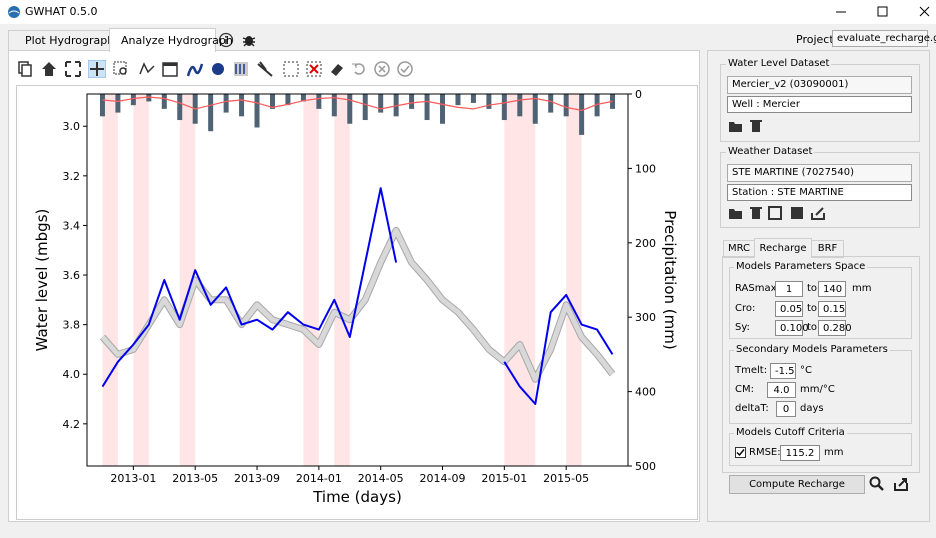 The image size is (936, 538). What do you see at coordinates (645, 466) in the screenshot?
I see `y2-tick-label: 500` at bounding box center [645, 466].